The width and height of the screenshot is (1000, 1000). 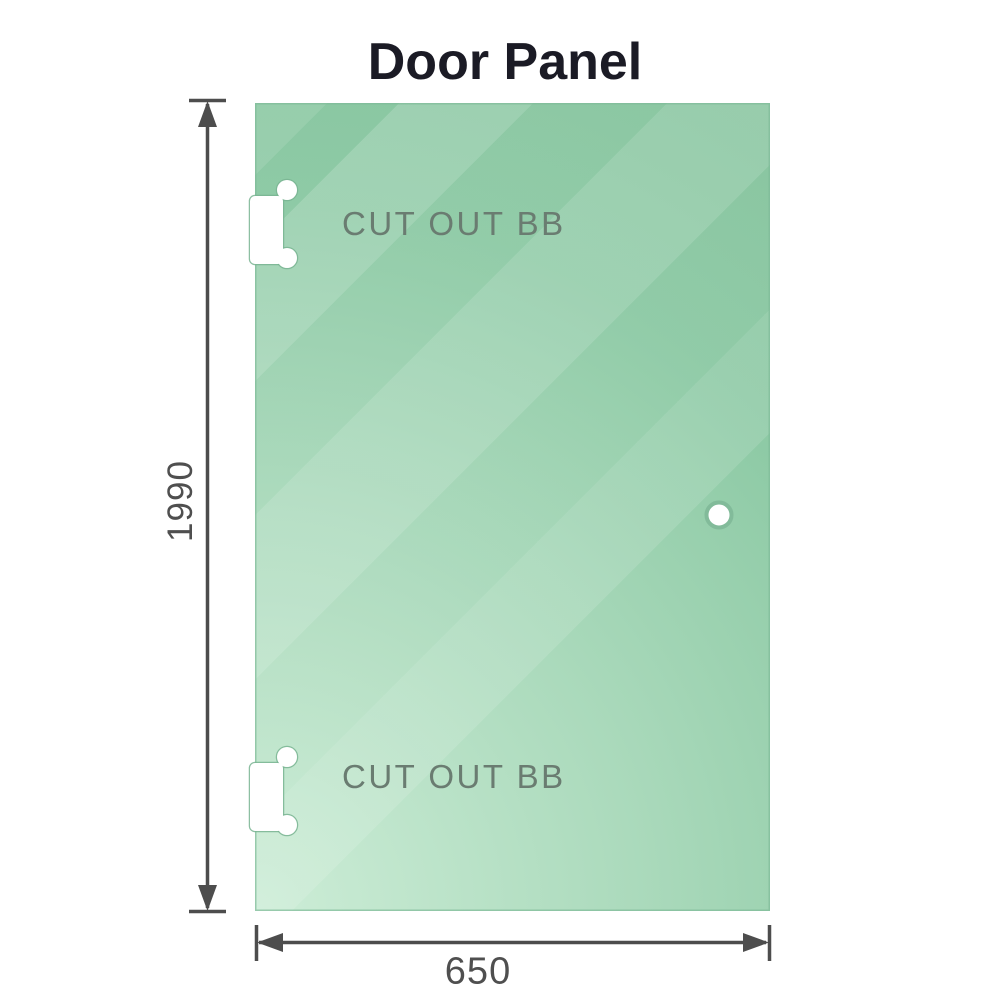 I want to click on handle-hole, so click(x=719, y=515).